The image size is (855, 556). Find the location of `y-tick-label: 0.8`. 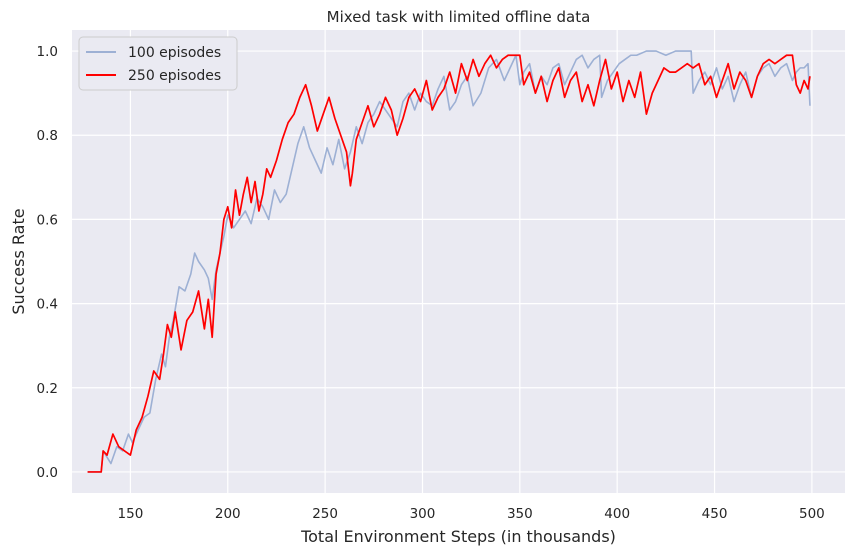

y-tick-label: 0.8 is located at coordinates (47, 136).